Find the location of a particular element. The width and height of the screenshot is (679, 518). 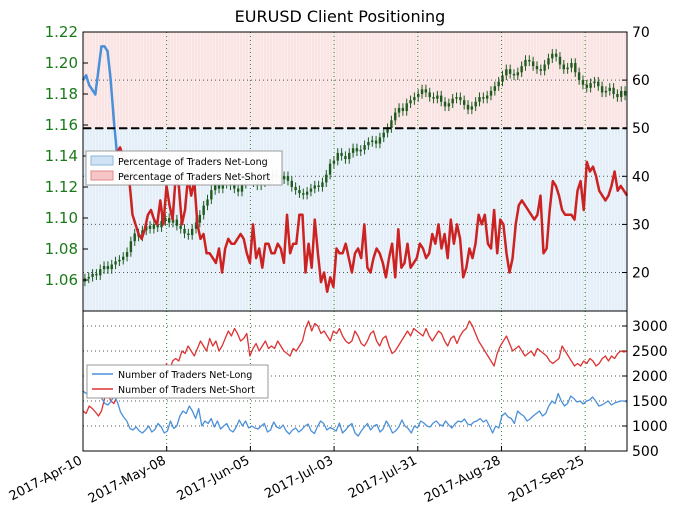

price-tick-label: 1.14 is located at coordinates (61, 156).